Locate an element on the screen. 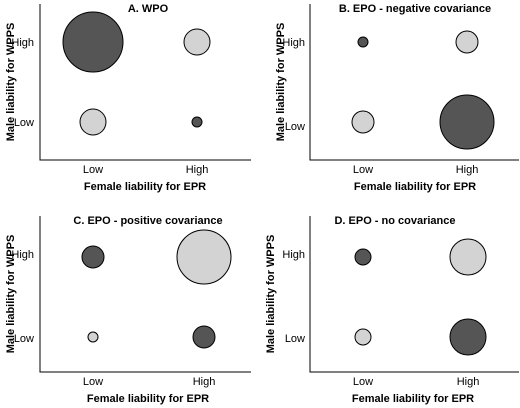 The width and height of the screenshot is (520, 408). panel-d-xlabel: Female liability for EPR is located at coordinates (413, 399).